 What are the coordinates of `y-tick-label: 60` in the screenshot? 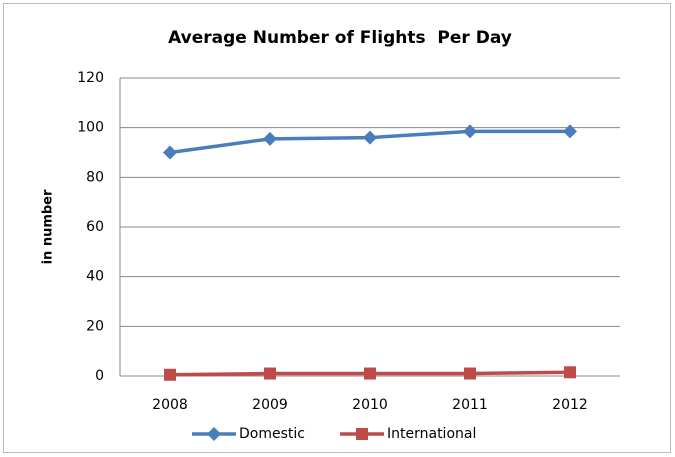 It's located at (95, 227).